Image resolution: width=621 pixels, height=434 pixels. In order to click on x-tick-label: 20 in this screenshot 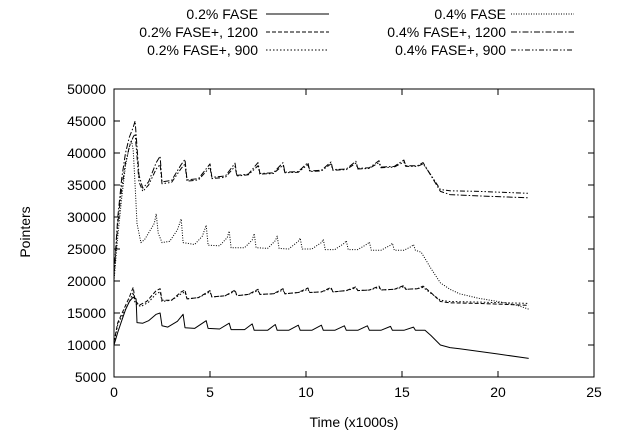, I will do `click(498, 392)`.